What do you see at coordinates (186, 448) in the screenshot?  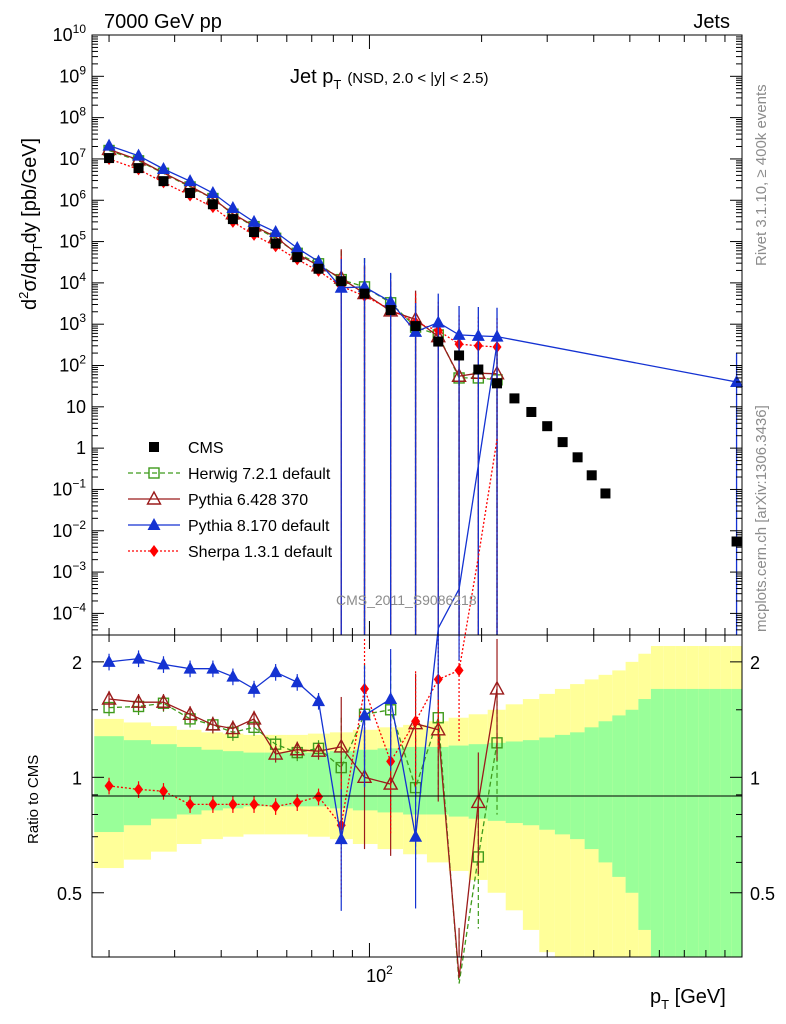 I see `legend-item-cms: CMS` at bounding box center [186, 448].